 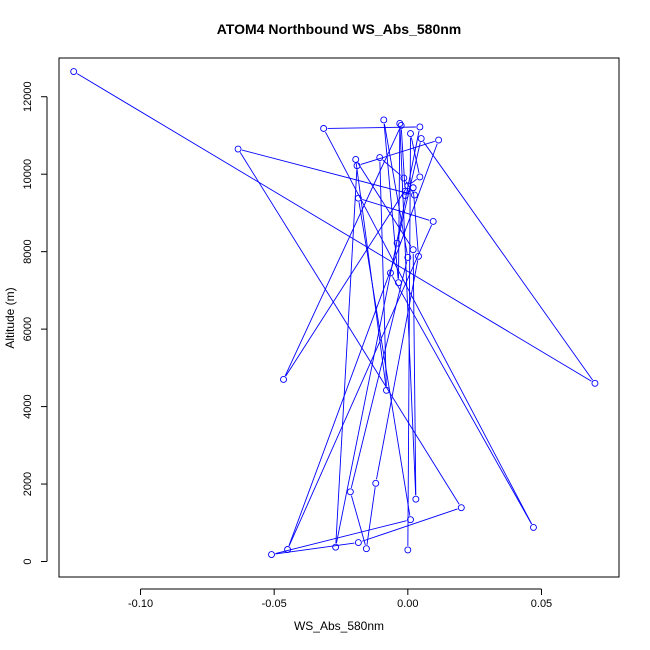 I want to click on x-tick-label: 0.05, so click(x=541, y=604).